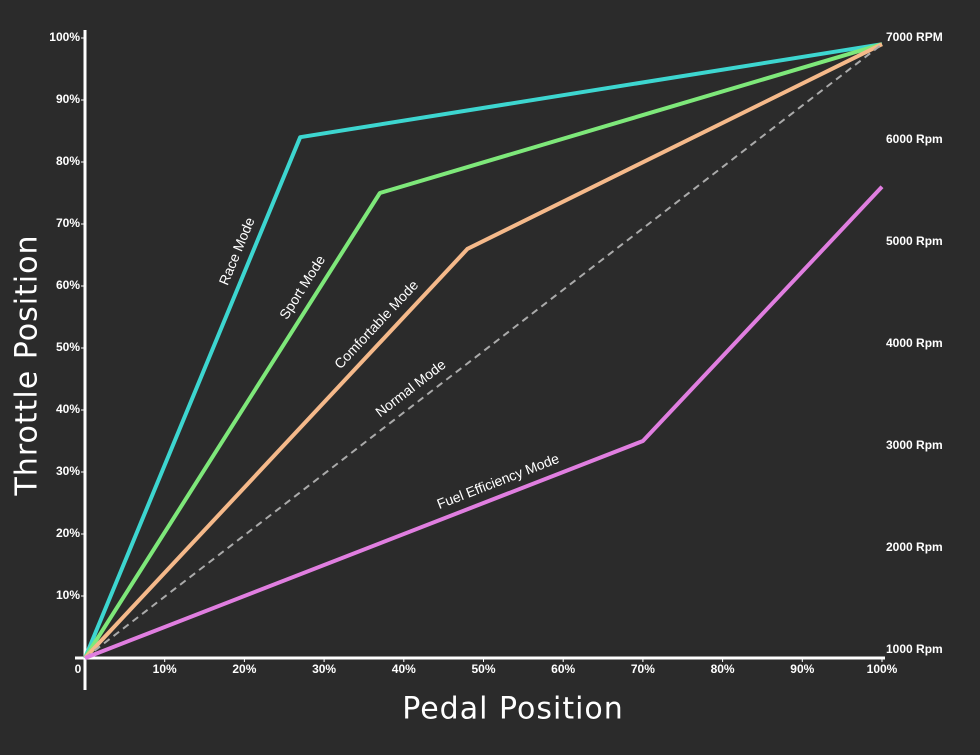 This screenshot has width=980, height=755. Describe the element at coordinates (68, 533) in the screenshot. I see `y-tick-label: 20%` at that location.